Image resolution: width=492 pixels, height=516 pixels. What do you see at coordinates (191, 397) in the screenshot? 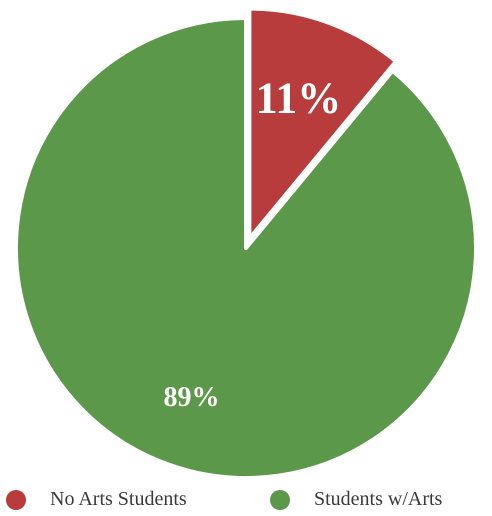
I see `data-label-students-arts: 89%` at bounding box center [191, 397].